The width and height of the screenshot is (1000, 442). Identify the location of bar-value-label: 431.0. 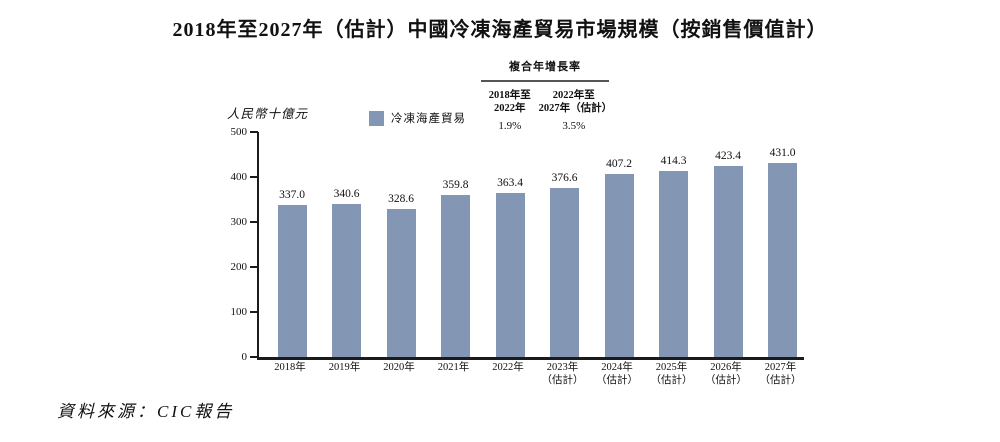
(782, 153).